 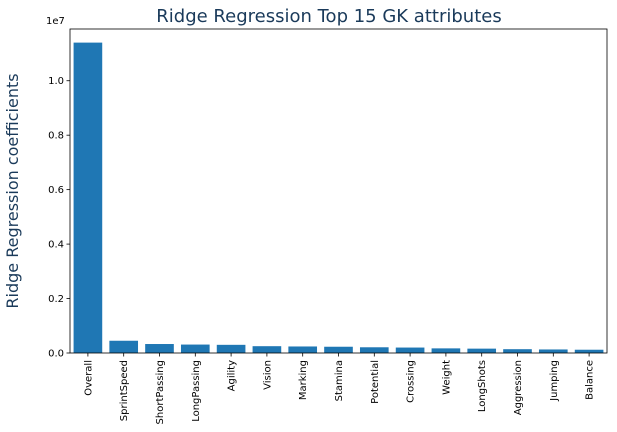 What do you see at coordinates (267, 375) in the screenshot?
I see `x-tick-label-vision: Vision` at bounding box center [267, 375].